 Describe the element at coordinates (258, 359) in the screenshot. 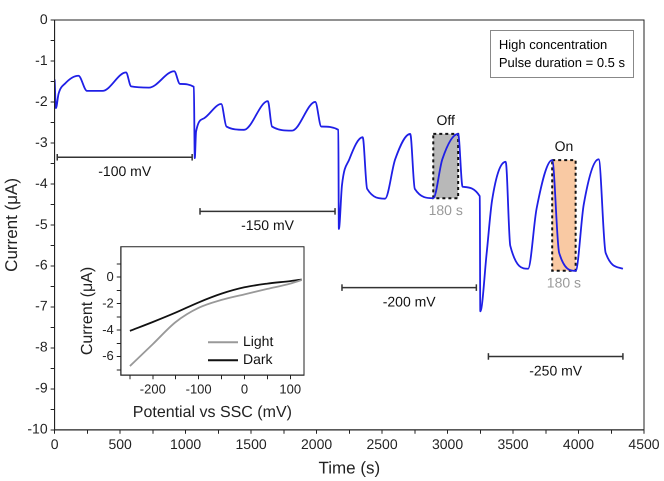

I see `legend-label: Dark` at that location.